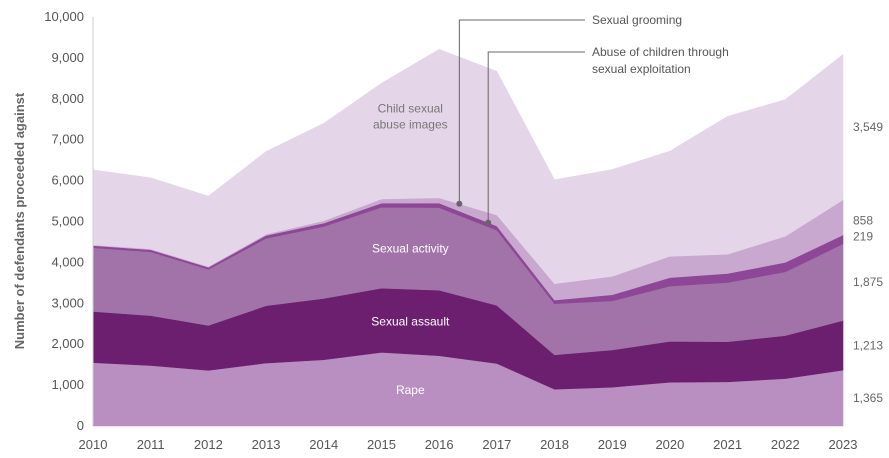  What do you see at coordinates (554, 444) in the screenshot?
I see `x-tick-label: 2018` at bounding box center [554, 444].